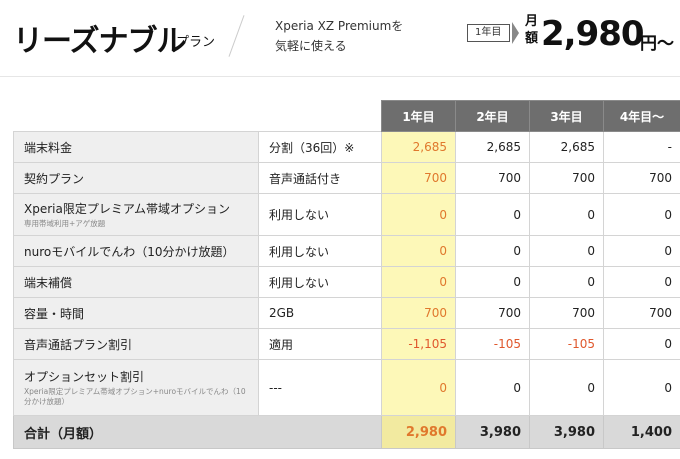  I want to click on price-unit: 円〜, so click(657, 44).